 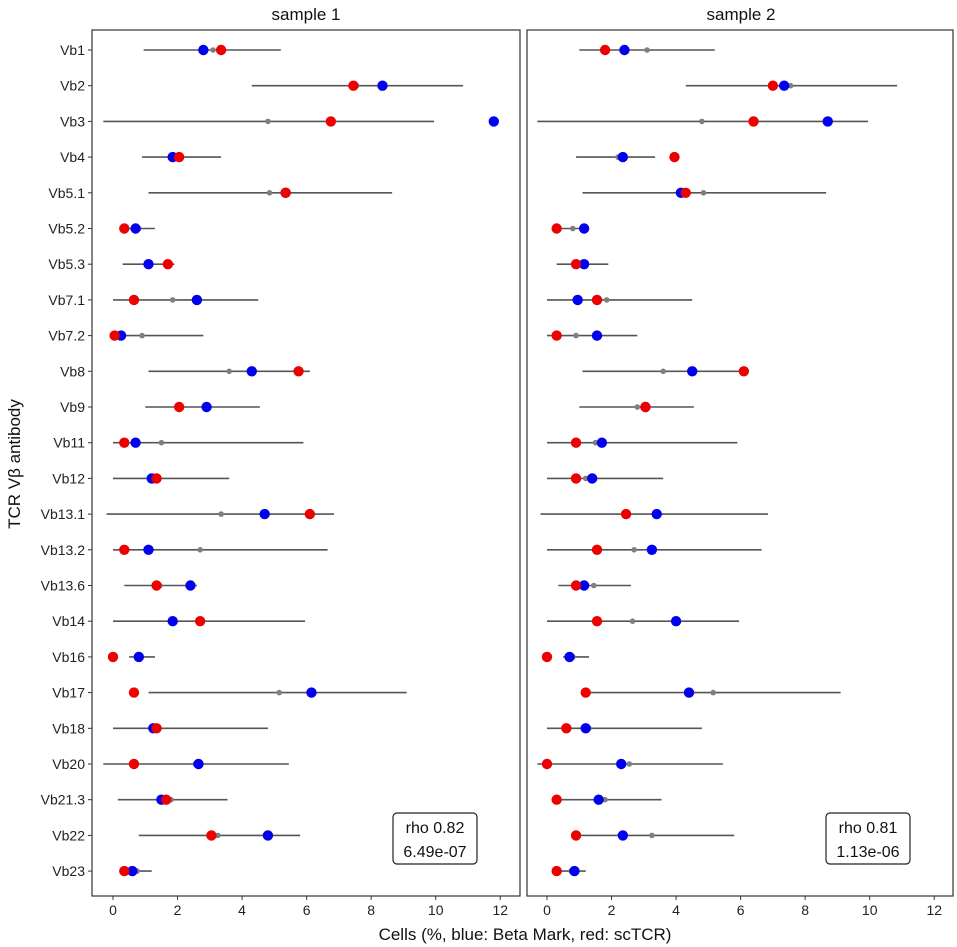 I want to click on sctcr-point-Vb16, so click(x=547, y=657).